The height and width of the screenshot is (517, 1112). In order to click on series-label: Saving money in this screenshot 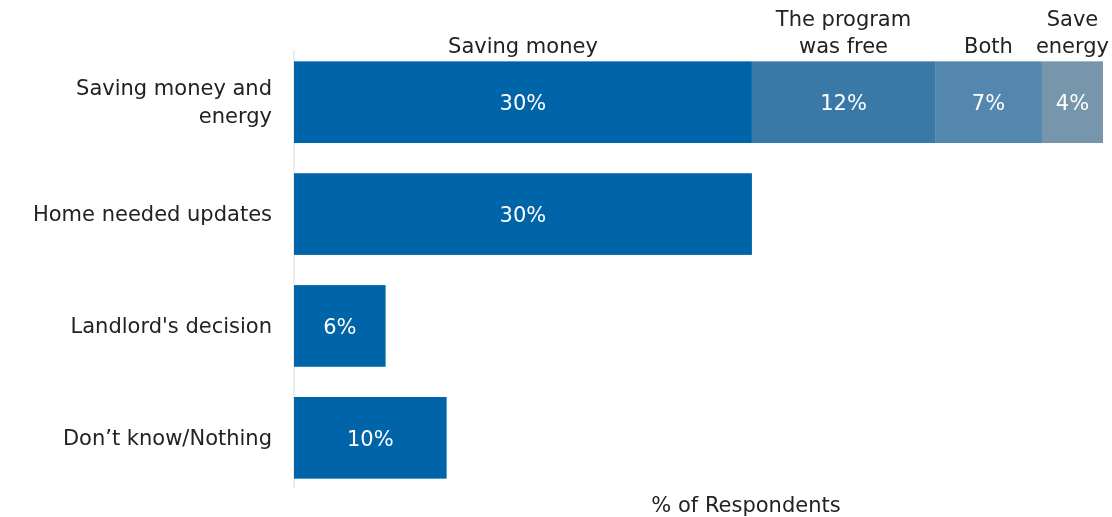, I will do `click(523, 46)`.